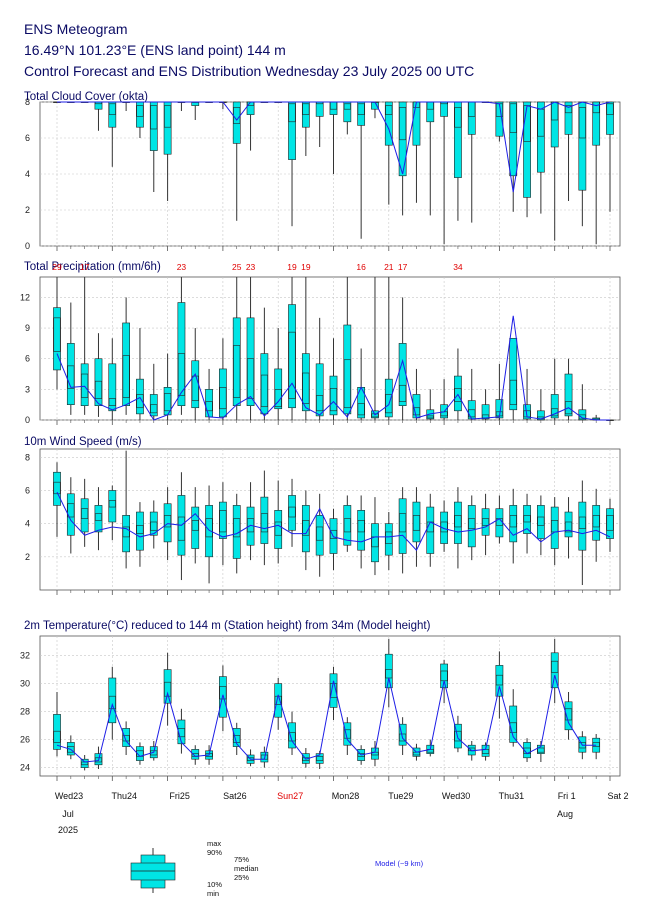 The height and width of the screenshot is (916, 650). Describe the element at coordinates (567, 796) in the screenshot. I see `day-label: Fri 1` at that location.